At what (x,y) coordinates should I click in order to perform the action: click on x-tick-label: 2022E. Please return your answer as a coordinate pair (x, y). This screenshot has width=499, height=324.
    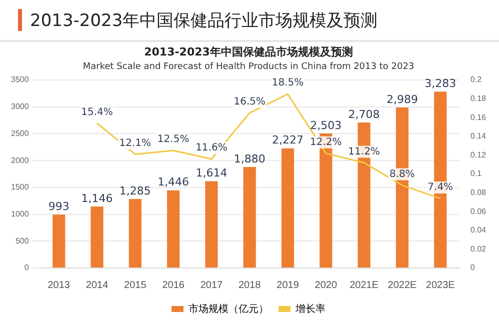
    Looking at the image, I should click on (402, 285).